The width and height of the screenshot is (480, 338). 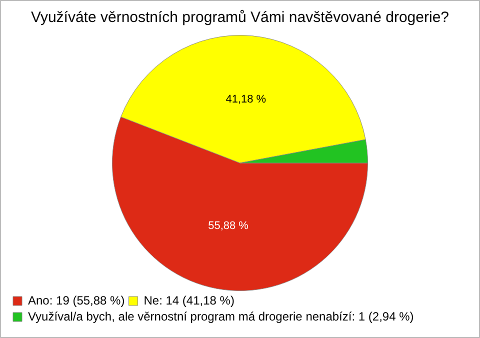 What do you see at coordinates (246, 99) in the screenshot?
I see `data-label: 41,18 %` at bounding box center [246, 99].